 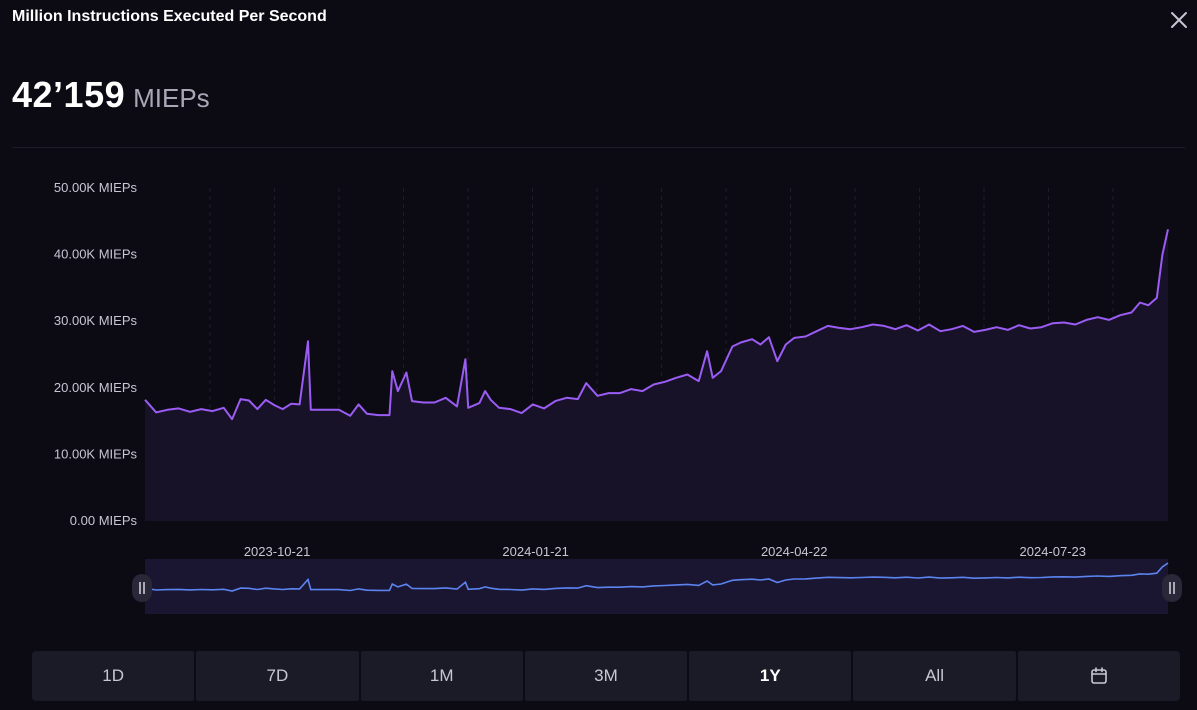 I want to click on range-button-1y: 1Y, so click(x=770, y=676).